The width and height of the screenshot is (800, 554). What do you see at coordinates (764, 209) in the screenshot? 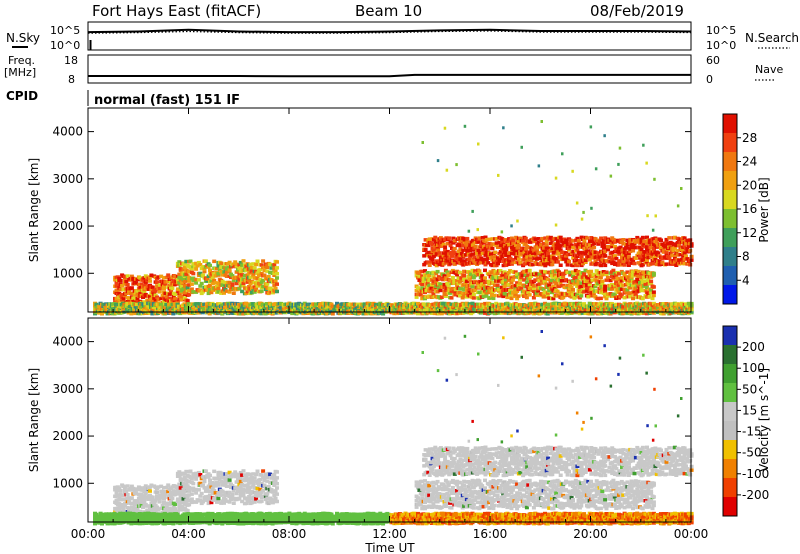
I see `power-colorbar-label: Power [dB]` at bounding box center [764, 209].